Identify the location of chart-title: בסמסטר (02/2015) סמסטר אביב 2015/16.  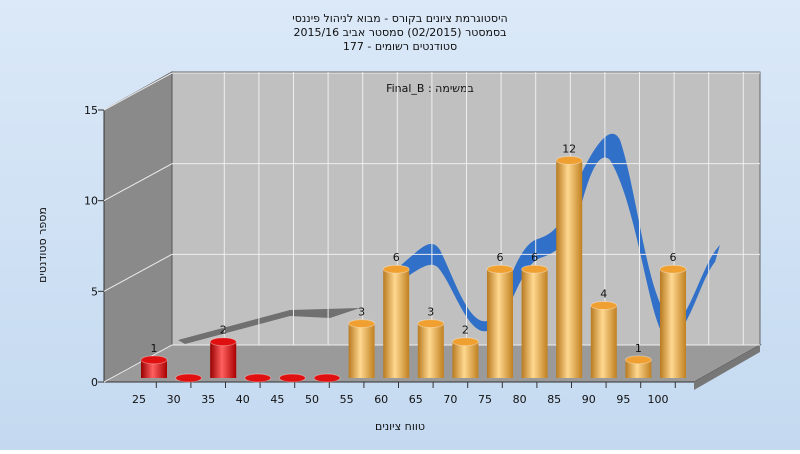
(399, 32).